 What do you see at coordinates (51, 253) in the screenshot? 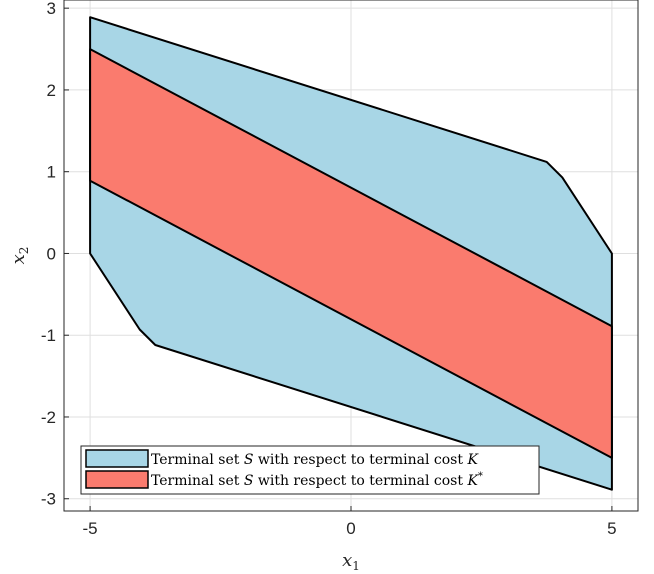
I see `y-tick-label: 0` at bounding box center [51, 253].